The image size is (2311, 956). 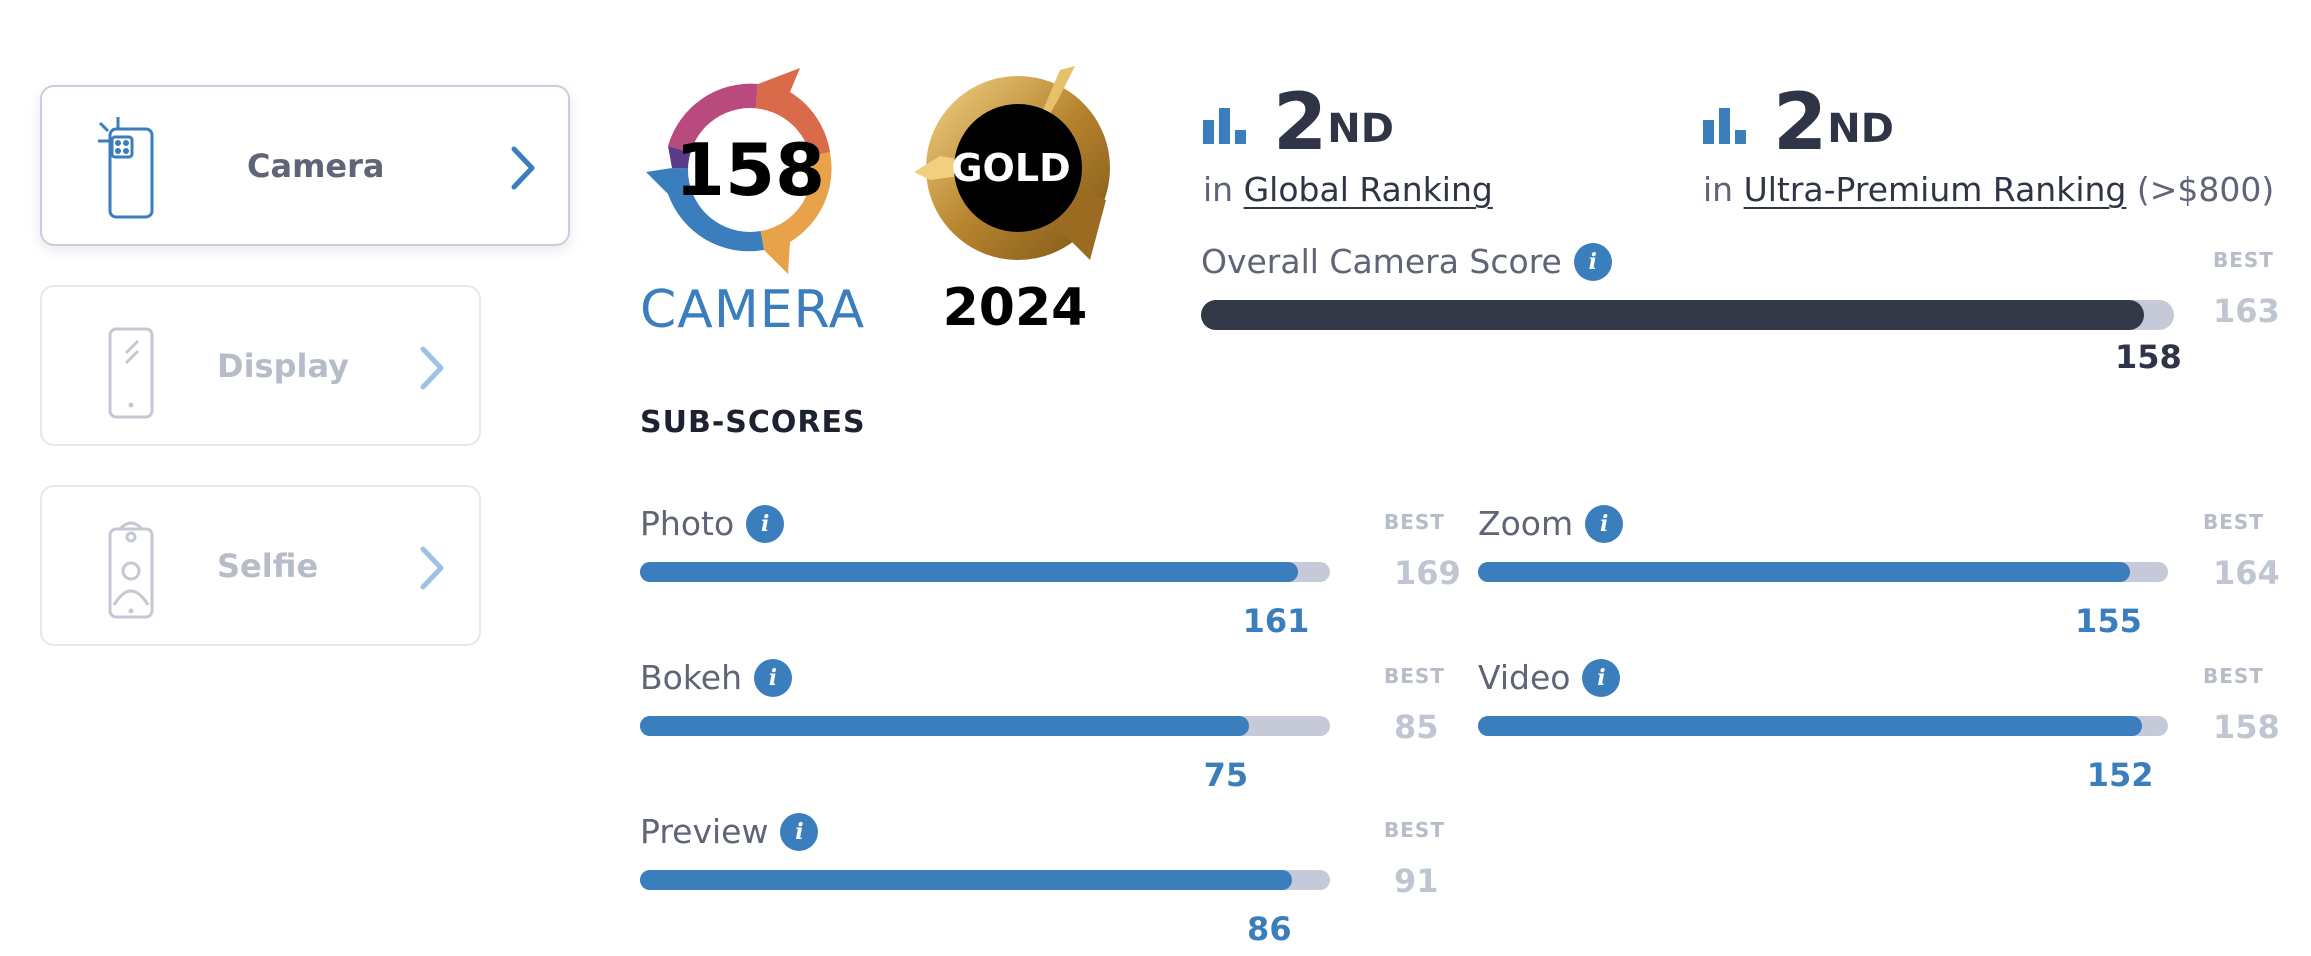 I want to click on video-score-bar, so click(x=1823, y=726).